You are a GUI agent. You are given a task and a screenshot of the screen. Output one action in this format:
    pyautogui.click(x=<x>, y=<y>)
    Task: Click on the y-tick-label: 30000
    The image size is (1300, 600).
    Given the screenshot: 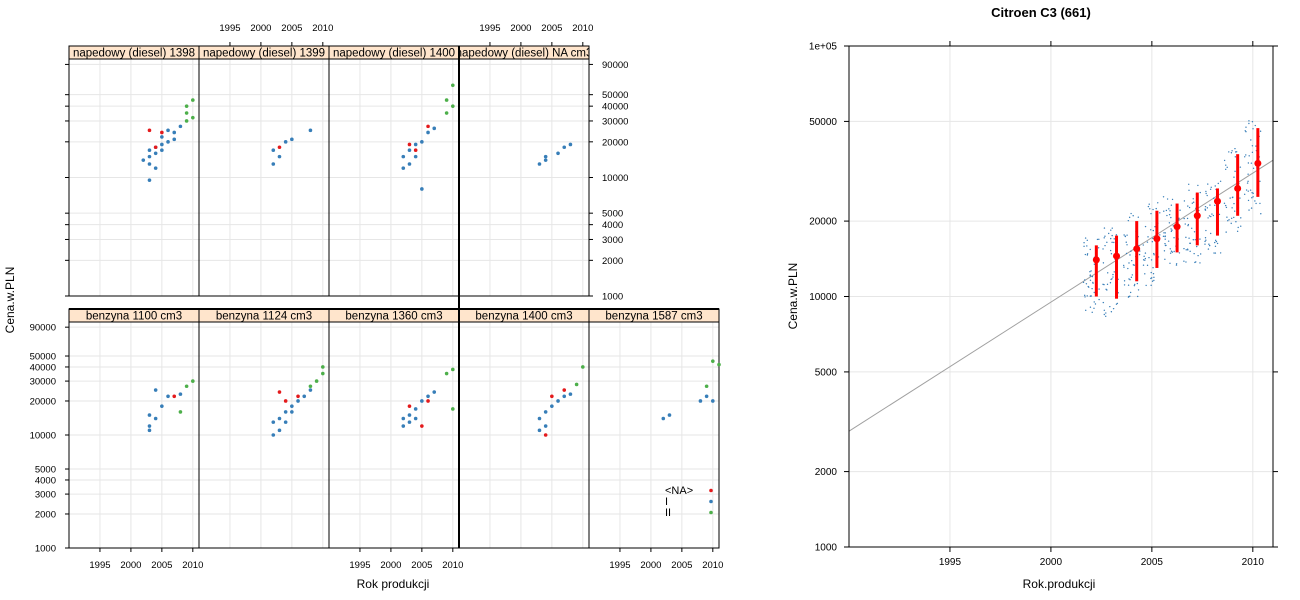 What is the action you would take?
    pyautogui.click(x=43, y=382)
    